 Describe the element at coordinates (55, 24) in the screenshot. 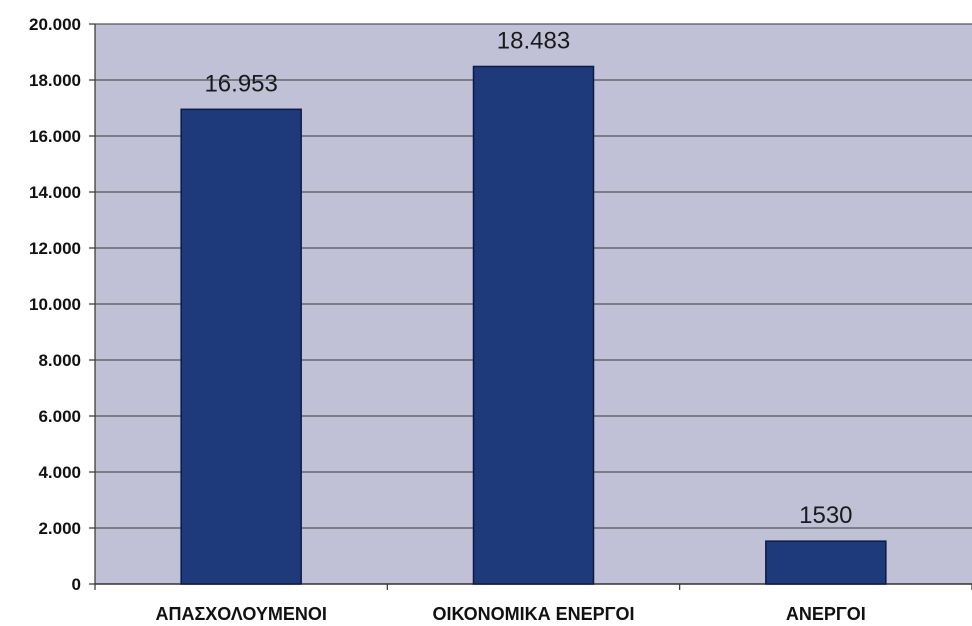

I see `y-tick-label: 20.000` at that location.